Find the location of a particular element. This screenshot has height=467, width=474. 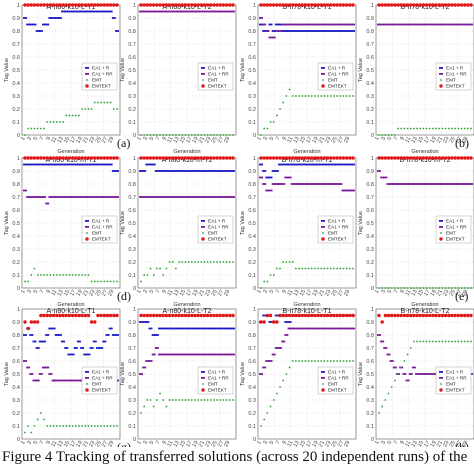

x-tick-label: 13 is located at coordinates (61, 140).